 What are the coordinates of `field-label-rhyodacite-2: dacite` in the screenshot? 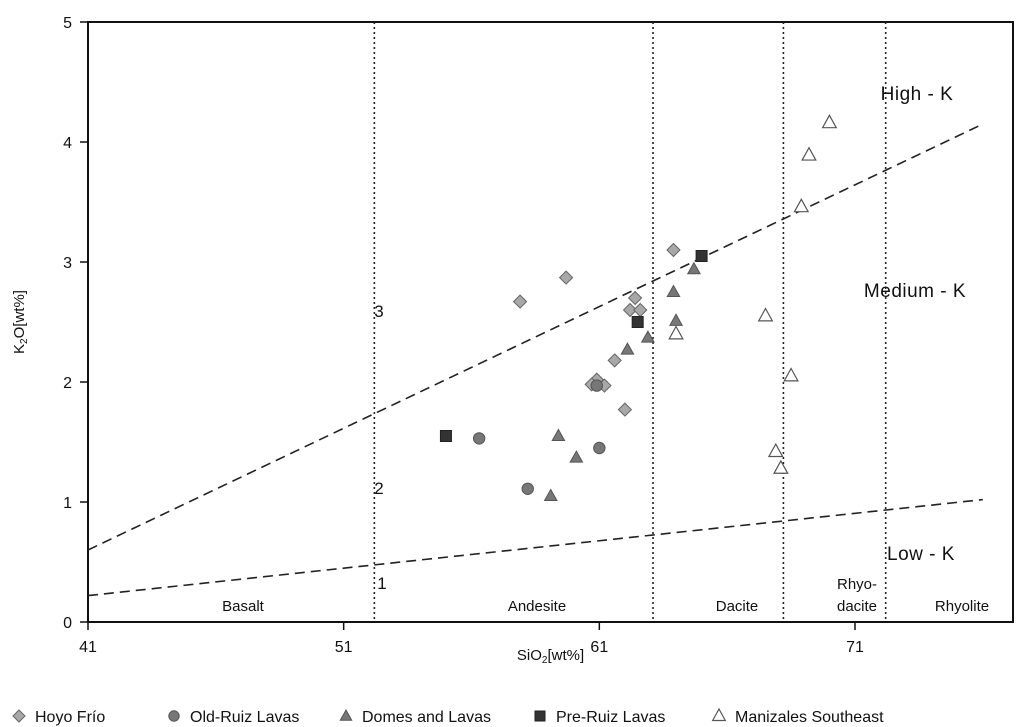 It's located at (857, 606).